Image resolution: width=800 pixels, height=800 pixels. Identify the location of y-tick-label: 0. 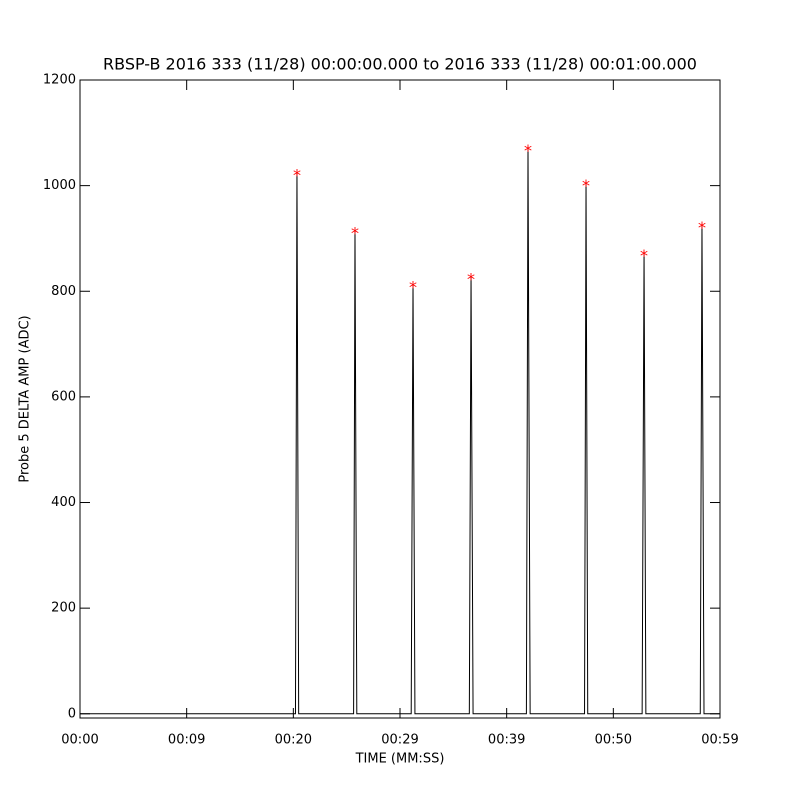
(72, 713).